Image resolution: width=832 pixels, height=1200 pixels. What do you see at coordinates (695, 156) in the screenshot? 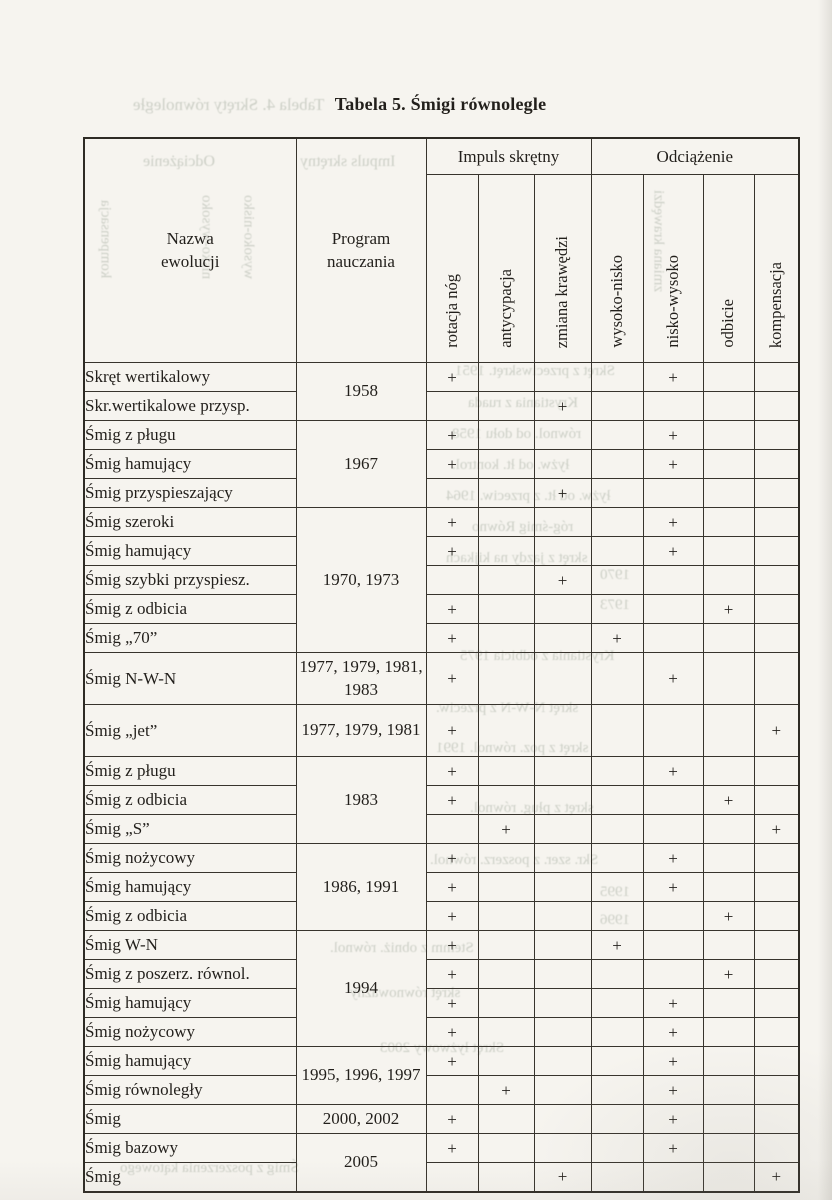
I see `column-group-odciazenie: Odciążenie` at bounding box center [695, 156].